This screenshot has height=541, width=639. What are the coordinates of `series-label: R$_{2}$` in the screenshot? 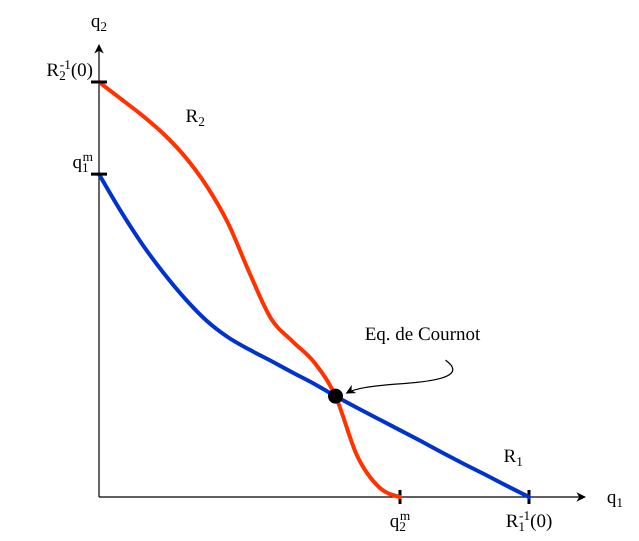 It's located at (195, 117).